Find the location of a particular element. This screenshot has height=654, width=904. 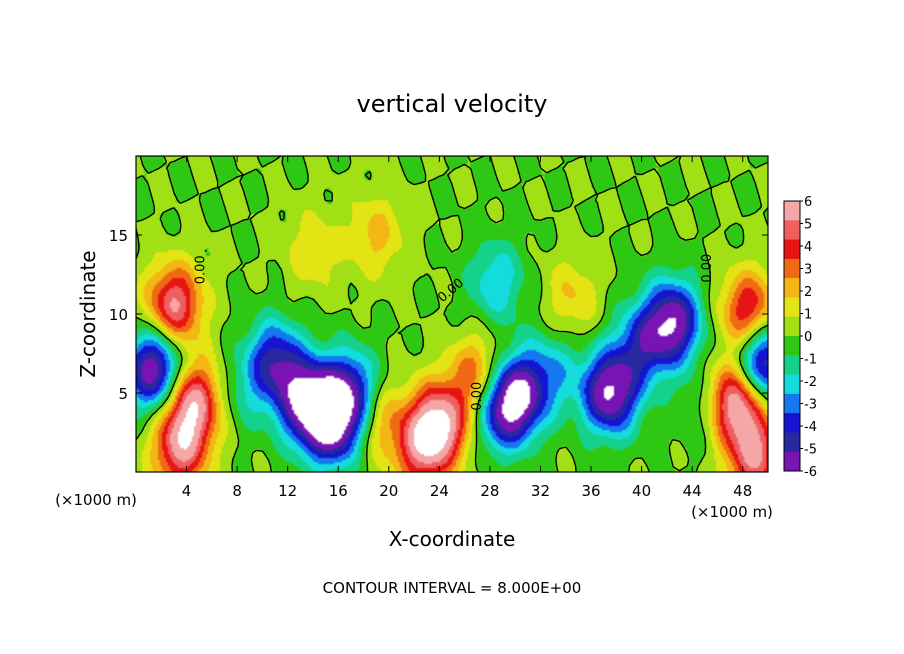

x-tick-label-36: 36 is located at coordinates (590, 491).